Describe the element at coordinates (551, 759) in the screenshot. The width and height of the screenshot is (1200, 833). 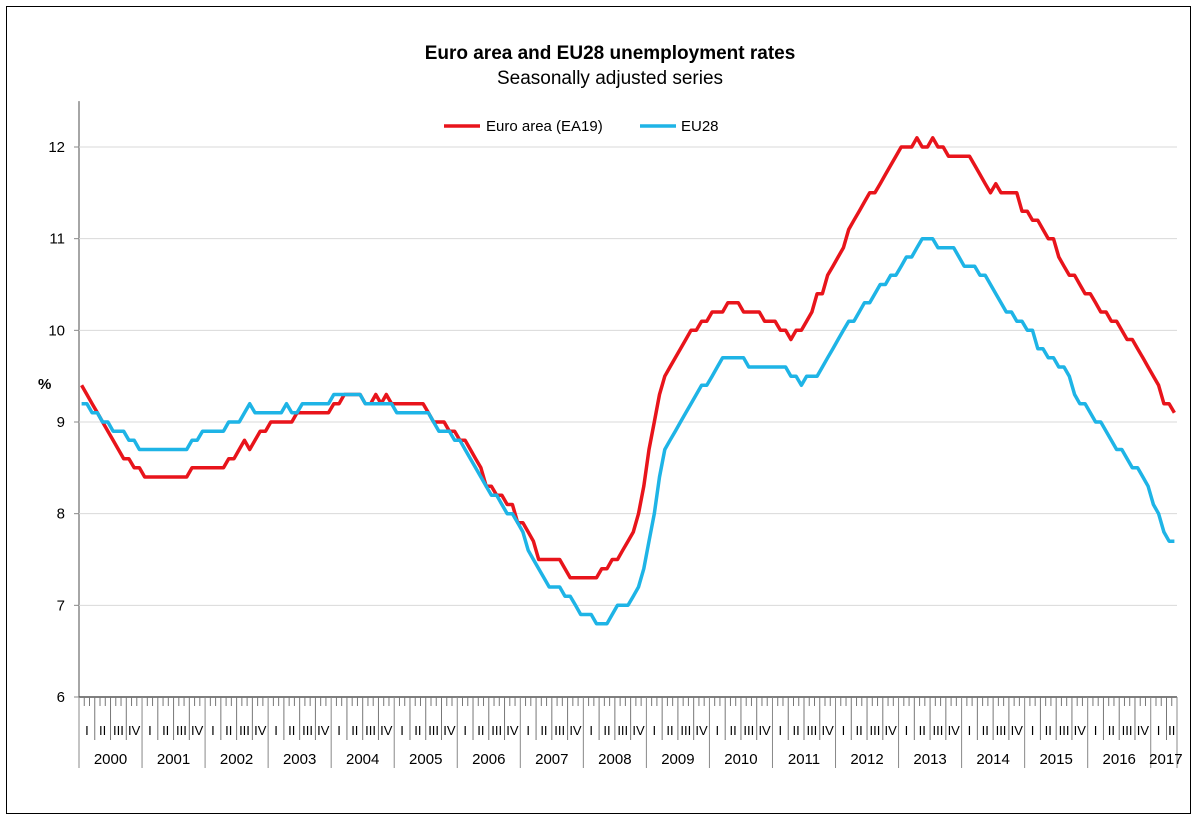
I see `year-label: 2007` at that location.